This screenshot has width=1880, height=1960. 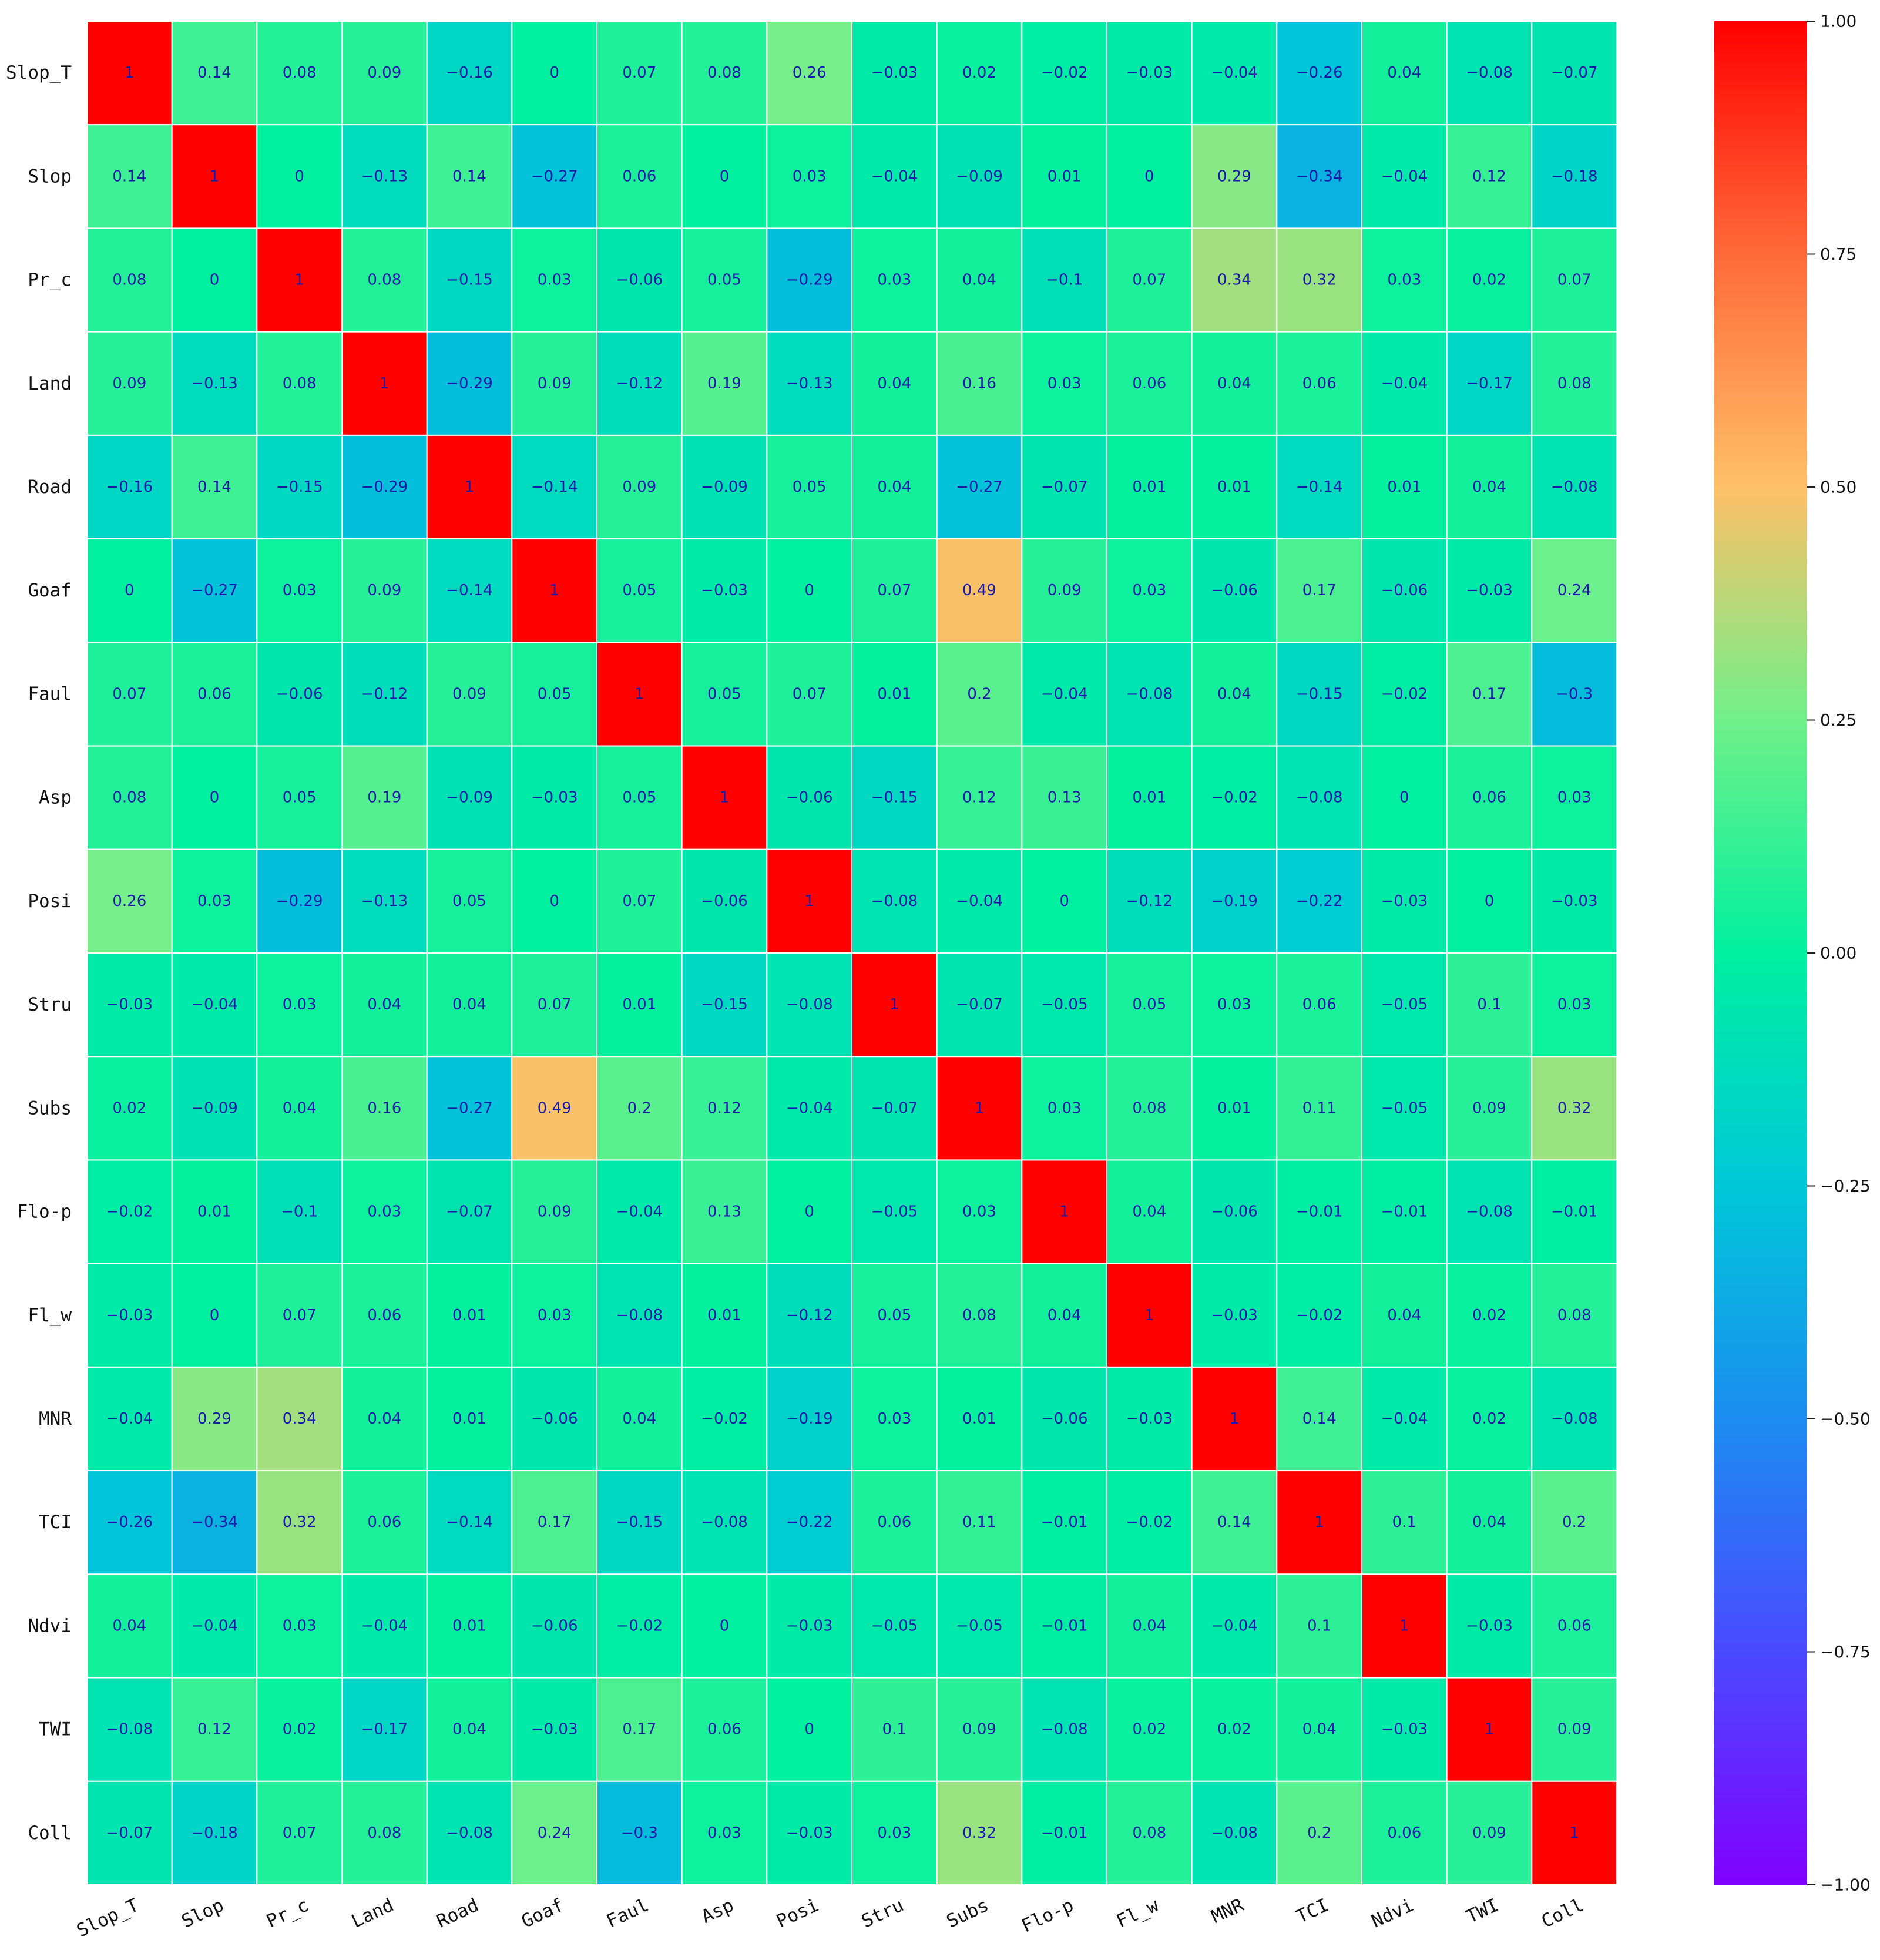 I want to click on heatmap-cell-TWI-TCI, so click(x=1319, y=1729).